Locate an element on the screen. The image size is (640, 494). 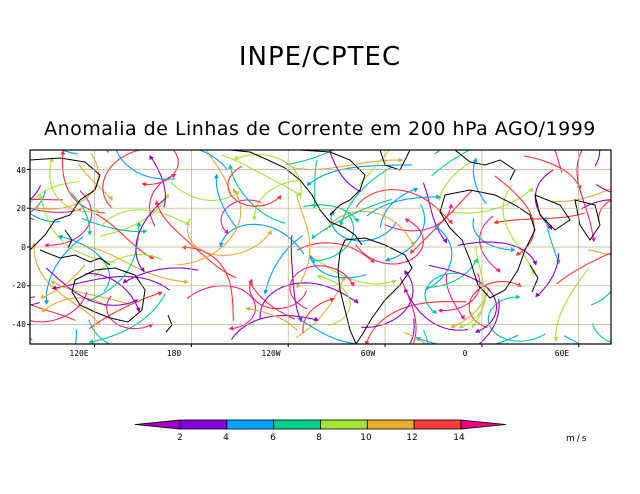
lat-tick-label: 20 is located at coordinates (21, 208).